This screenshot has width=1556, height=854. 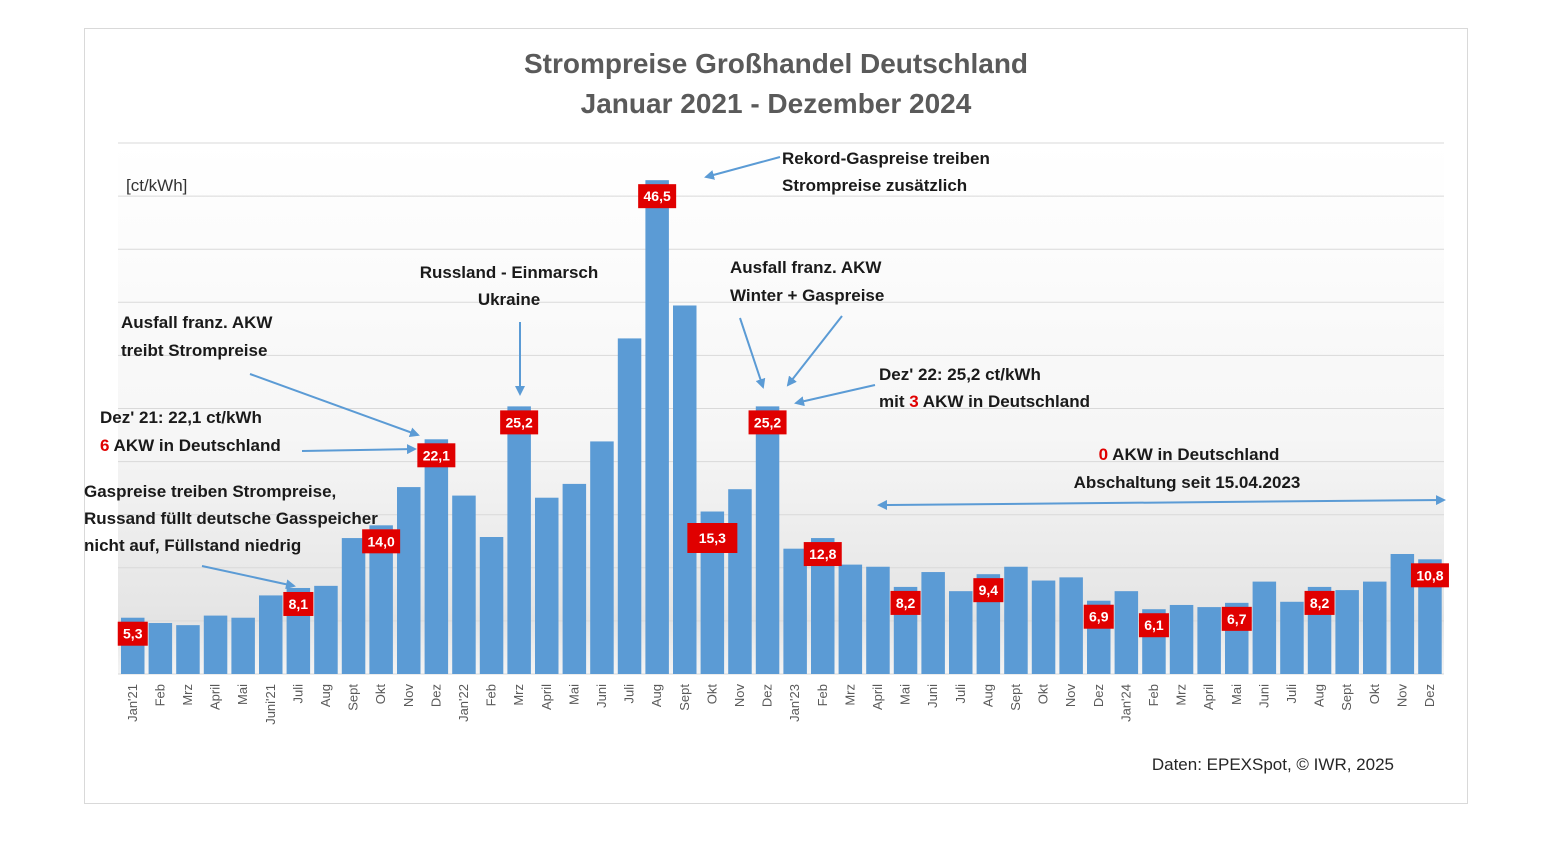 I want to click on x-tick-label-30: Juli, so click(x=960, y=694).